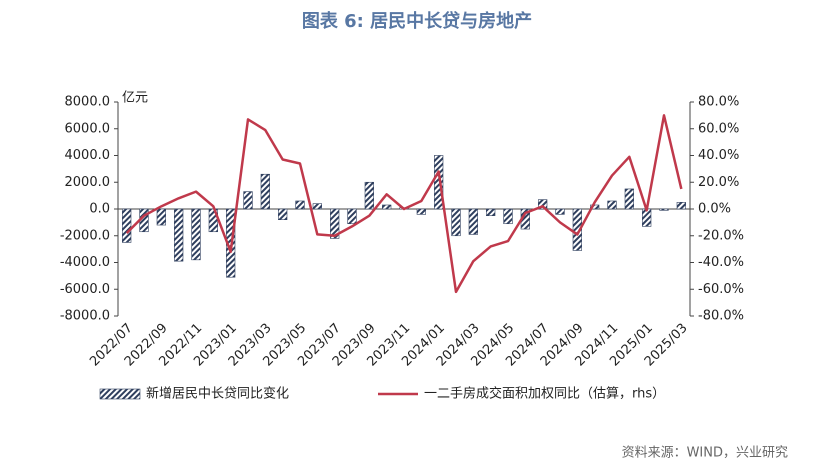  What do you see at coordinates (99, 209) in the screenshot?
I see `y-tick-label: 0.0` at bounding box center [99, 209].